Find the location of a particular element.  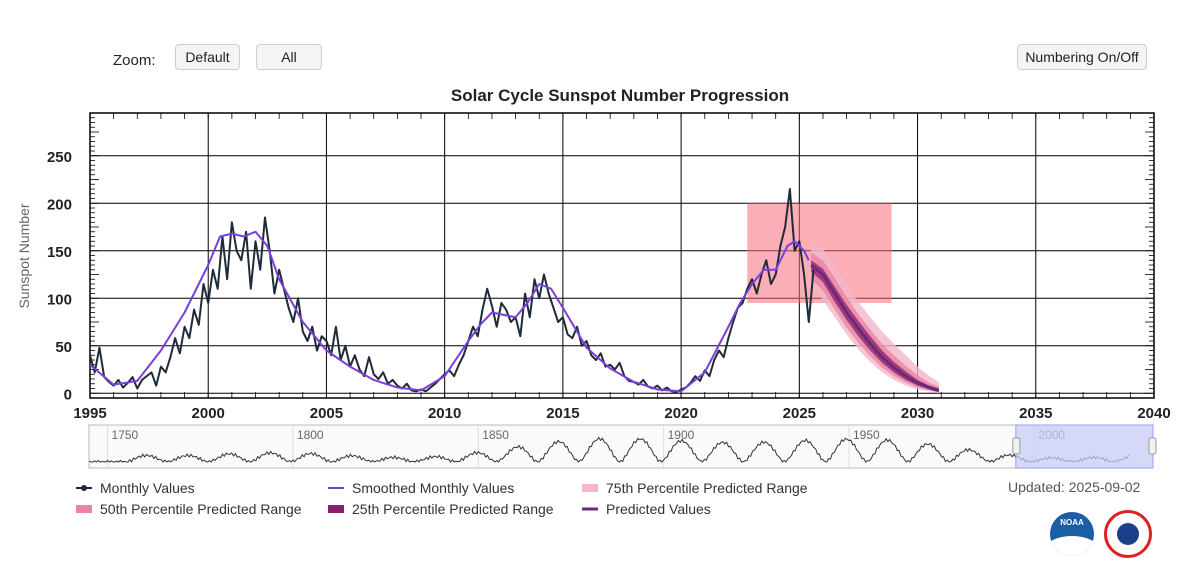

x-tick-label: 2030 is located at coordinates (917, 413).